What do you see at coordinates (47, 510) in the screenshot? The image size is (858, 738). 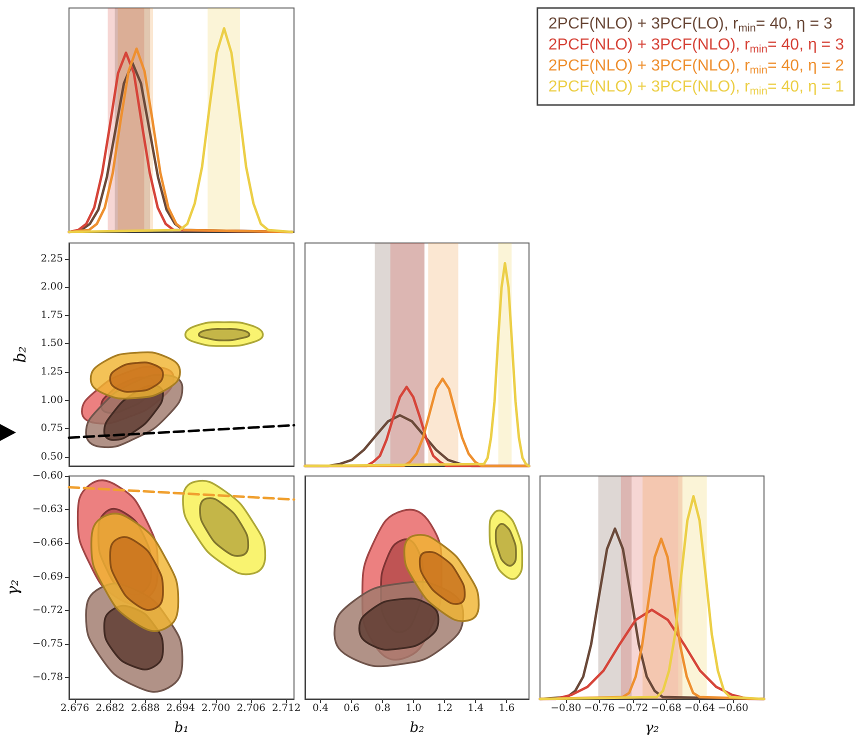 I see `y-tick-label: −0.63` at bounding box center [47, 510].